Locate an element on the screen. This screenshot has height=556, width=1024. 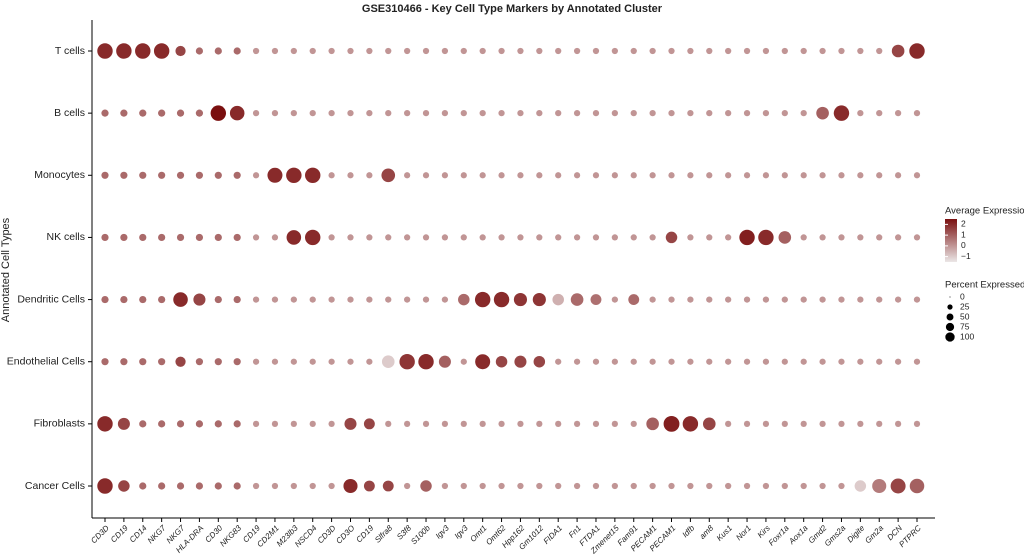
x-tick-label: Idfb is located at coordinates (689, 531).